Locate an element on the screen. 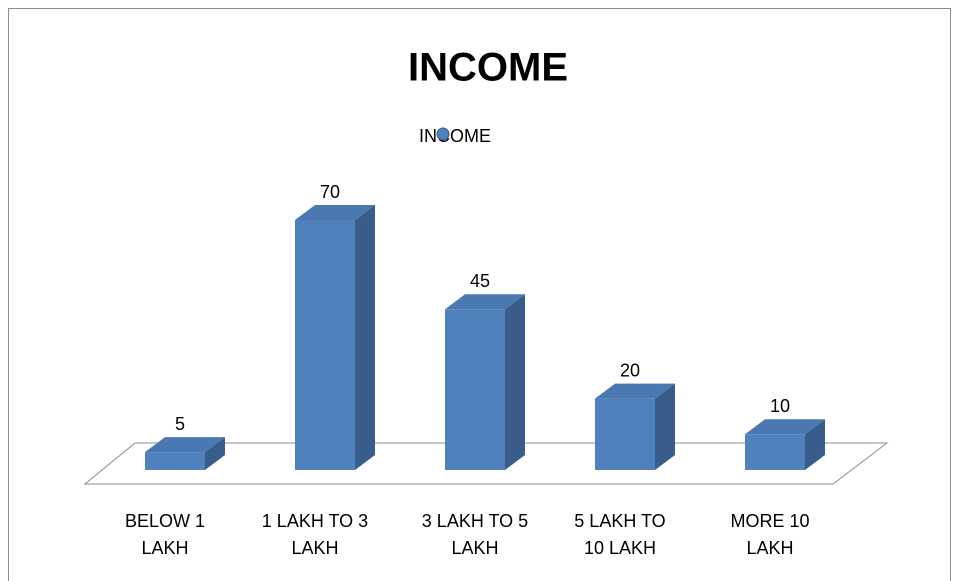 Image resolution: width=957 pixels, height=581 pixels. data-label: 70 is located at coordinates (330, 192).